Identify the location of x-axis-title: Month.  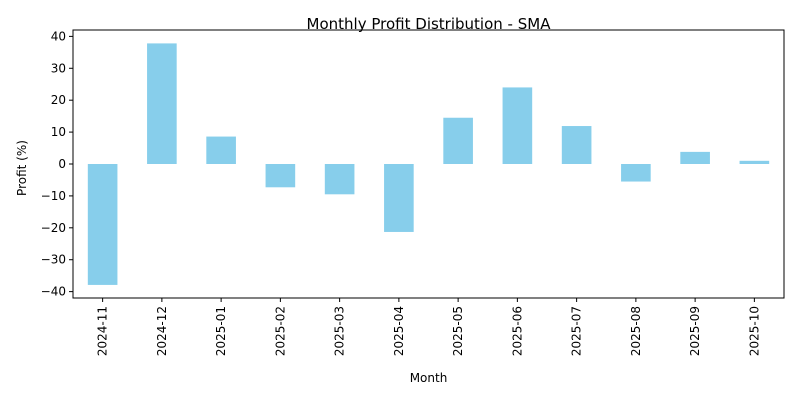
(429, 378).